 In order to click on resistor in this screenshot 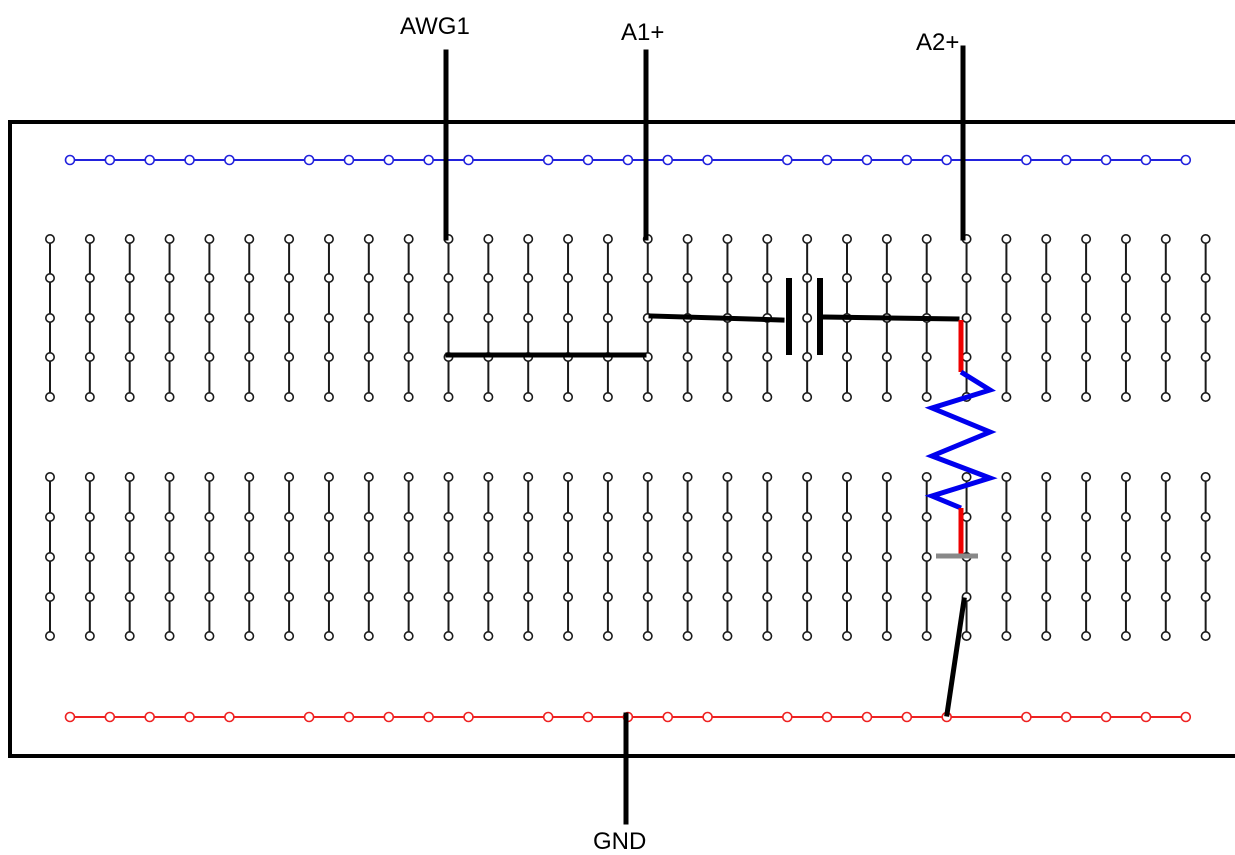, I will do `click(961, 439)`.